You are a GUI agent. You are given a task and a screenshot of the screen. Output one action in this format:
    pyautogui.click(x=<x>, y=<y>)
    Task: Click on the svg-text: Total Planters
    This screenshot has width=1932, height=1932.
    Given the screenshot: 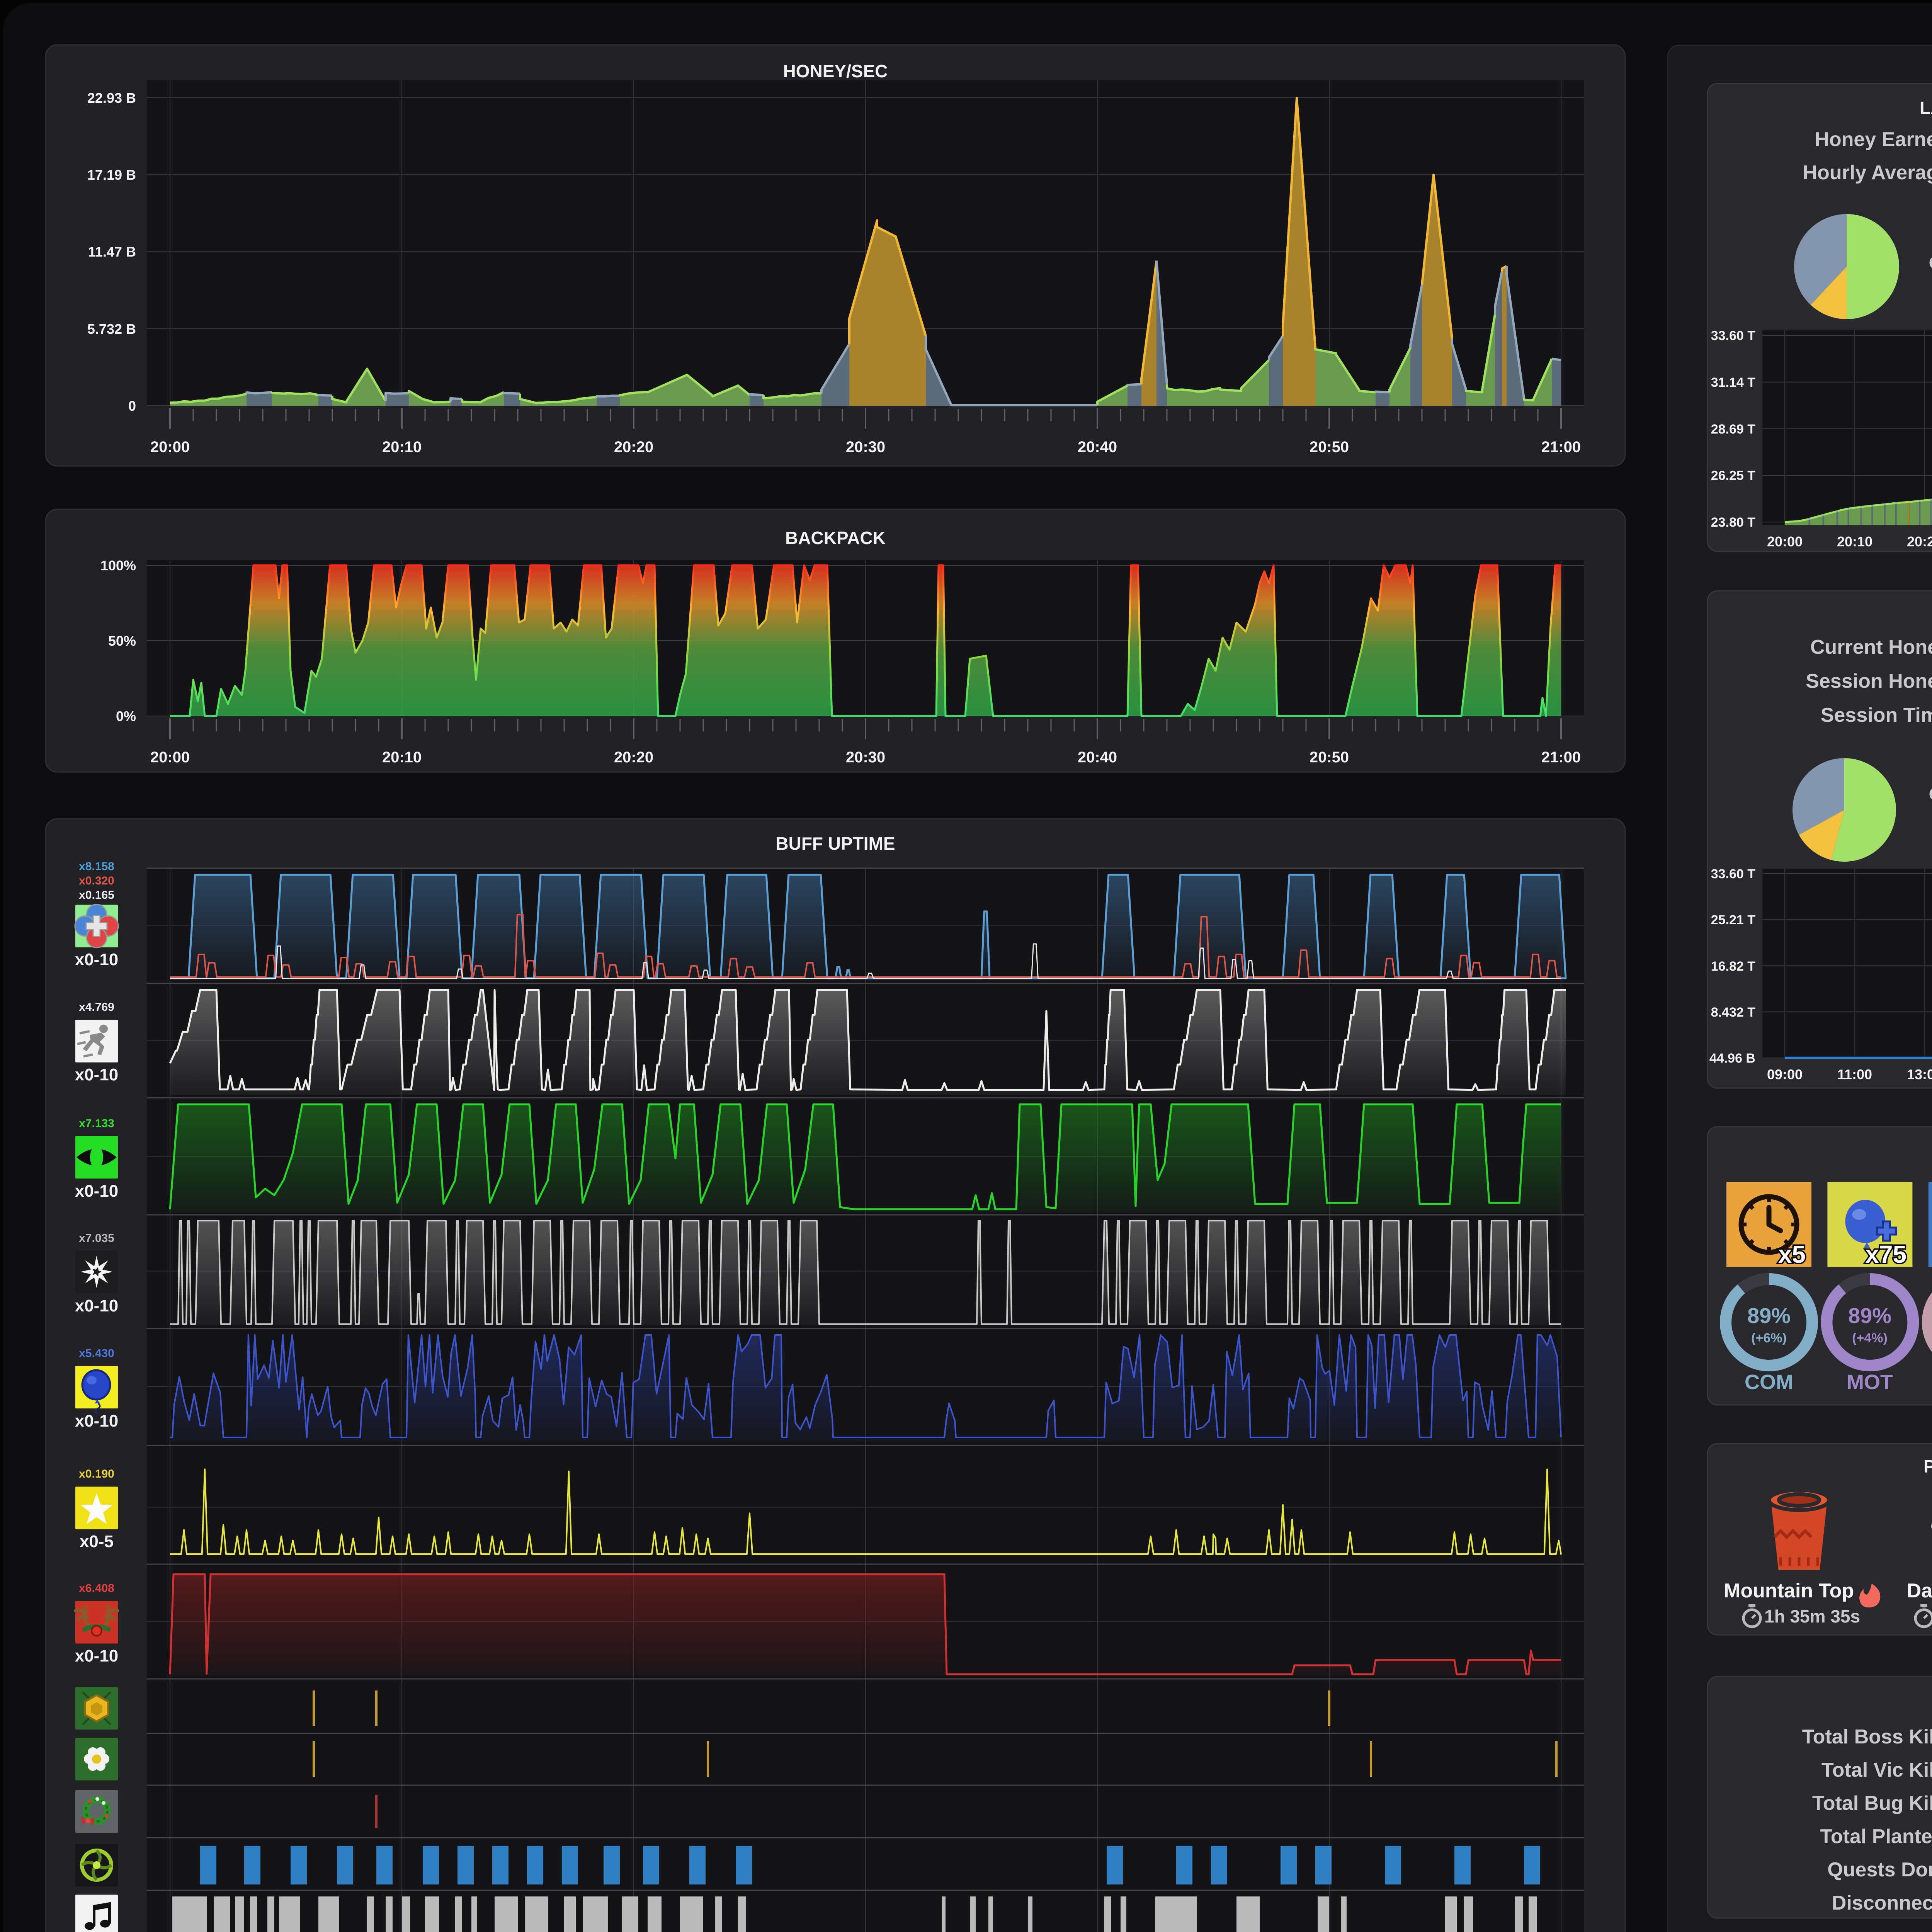 What is the action you would take?
    pyautogui.click(x=1876, y=1837)
    